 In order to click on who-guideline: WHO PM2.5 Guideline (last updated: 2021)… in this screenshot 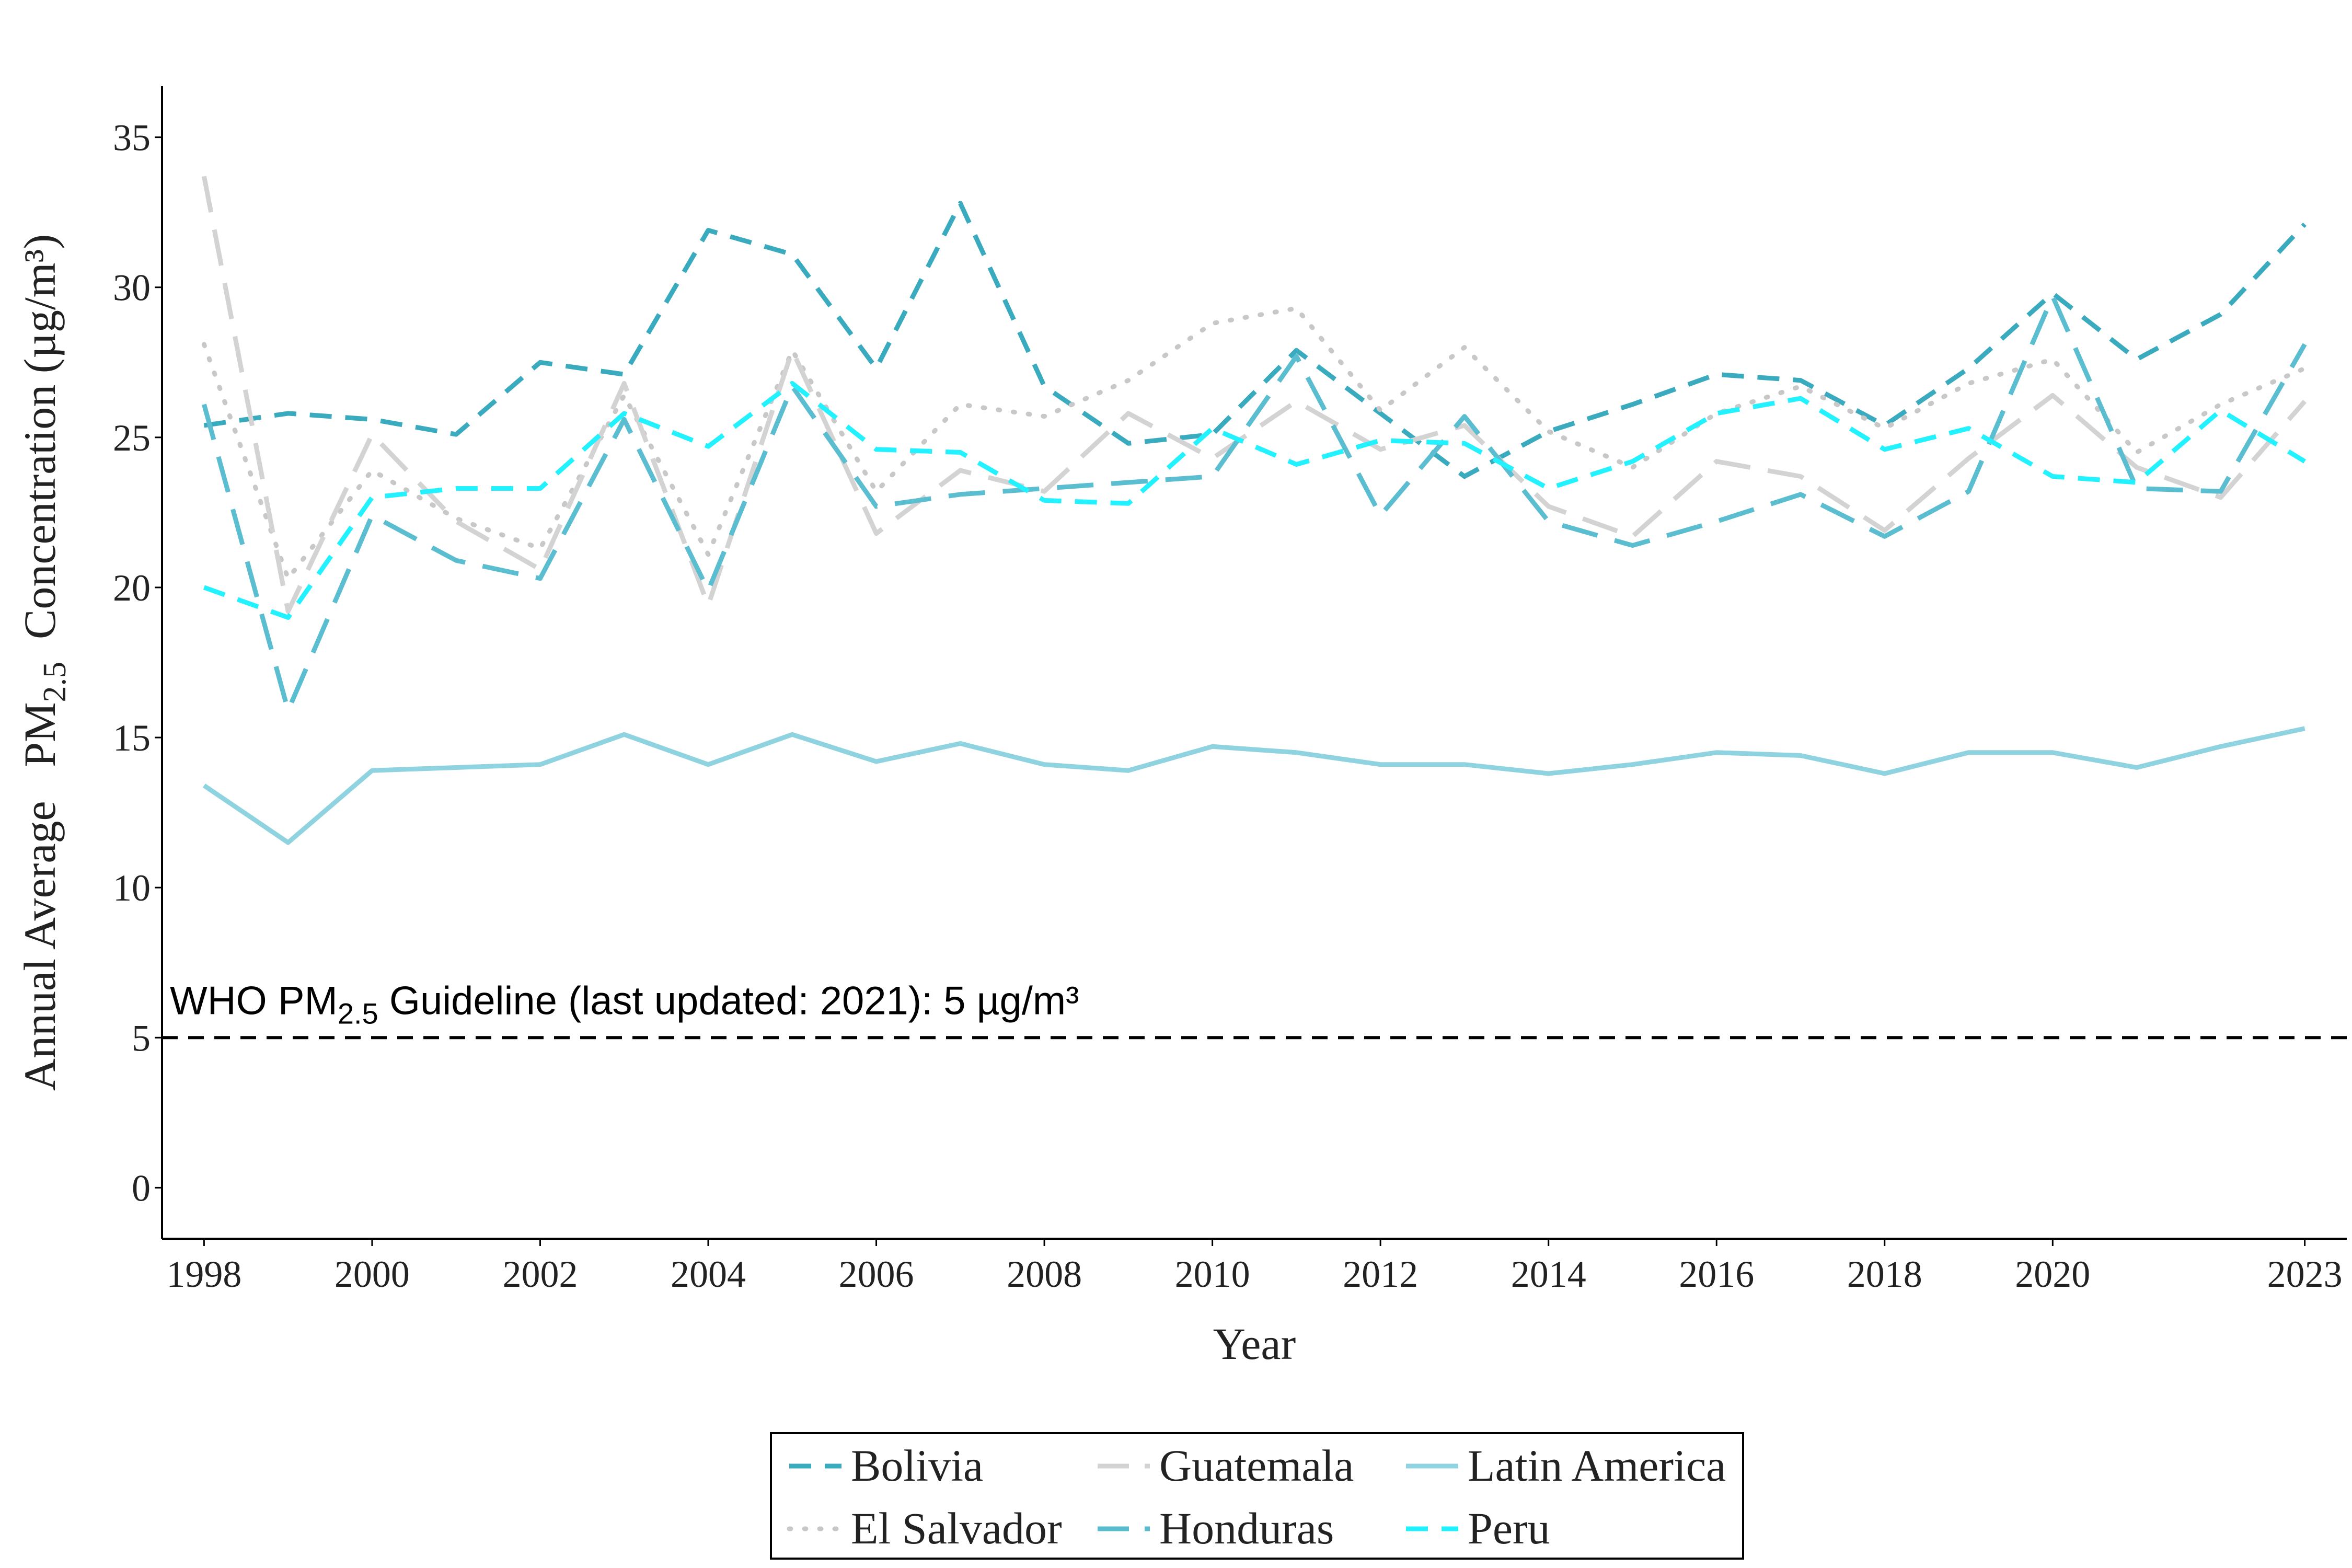, I will do `click(1254, 1009)`.